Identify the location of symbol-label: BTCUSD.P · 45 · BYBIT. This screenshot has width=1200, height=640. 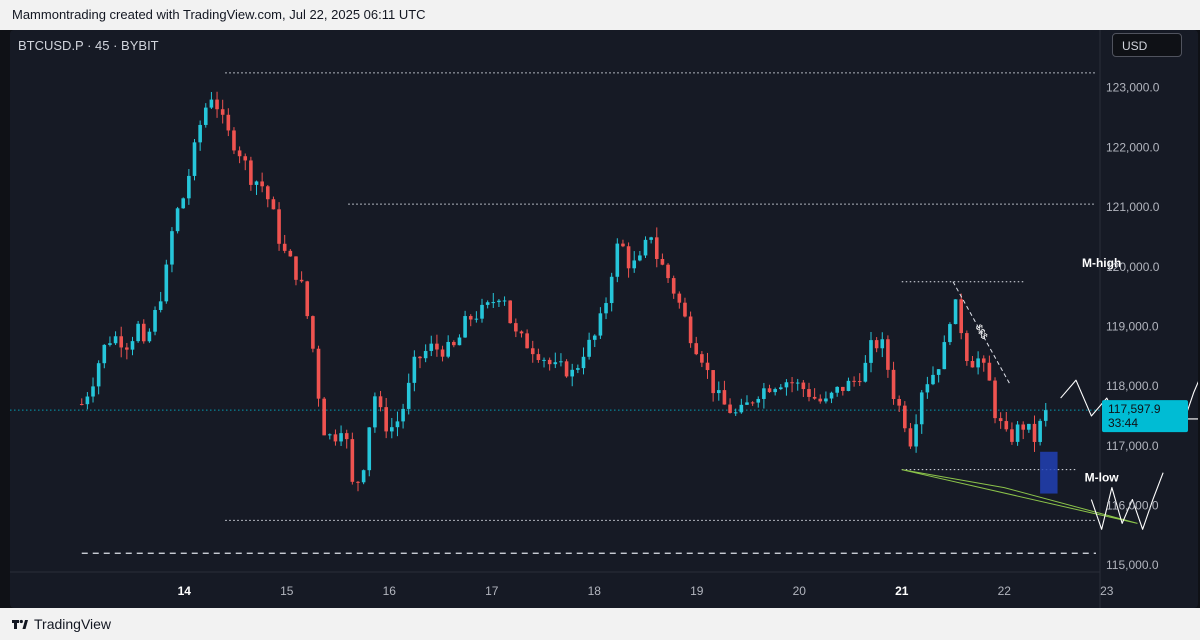
(88, 45).